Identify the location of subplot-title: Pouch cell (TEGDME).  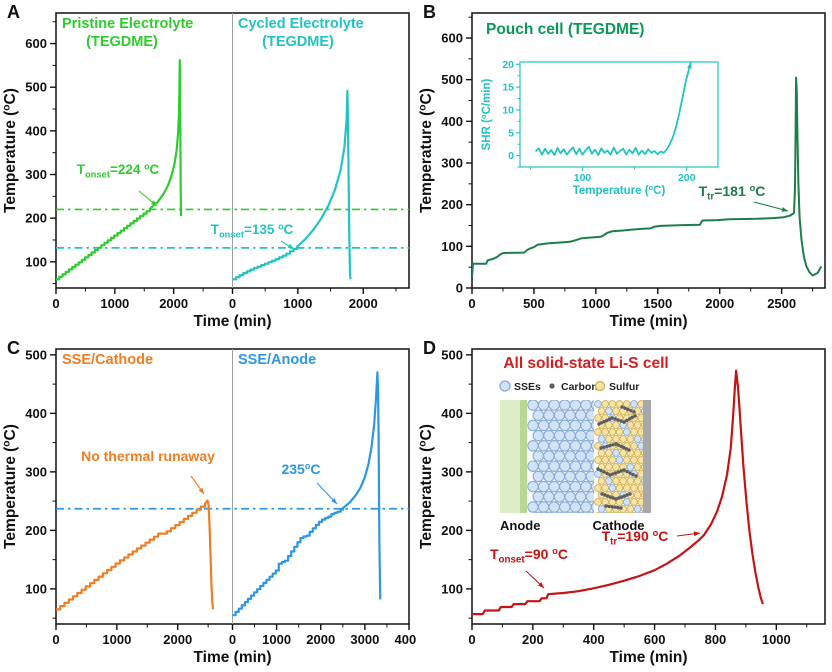
(565, 29).